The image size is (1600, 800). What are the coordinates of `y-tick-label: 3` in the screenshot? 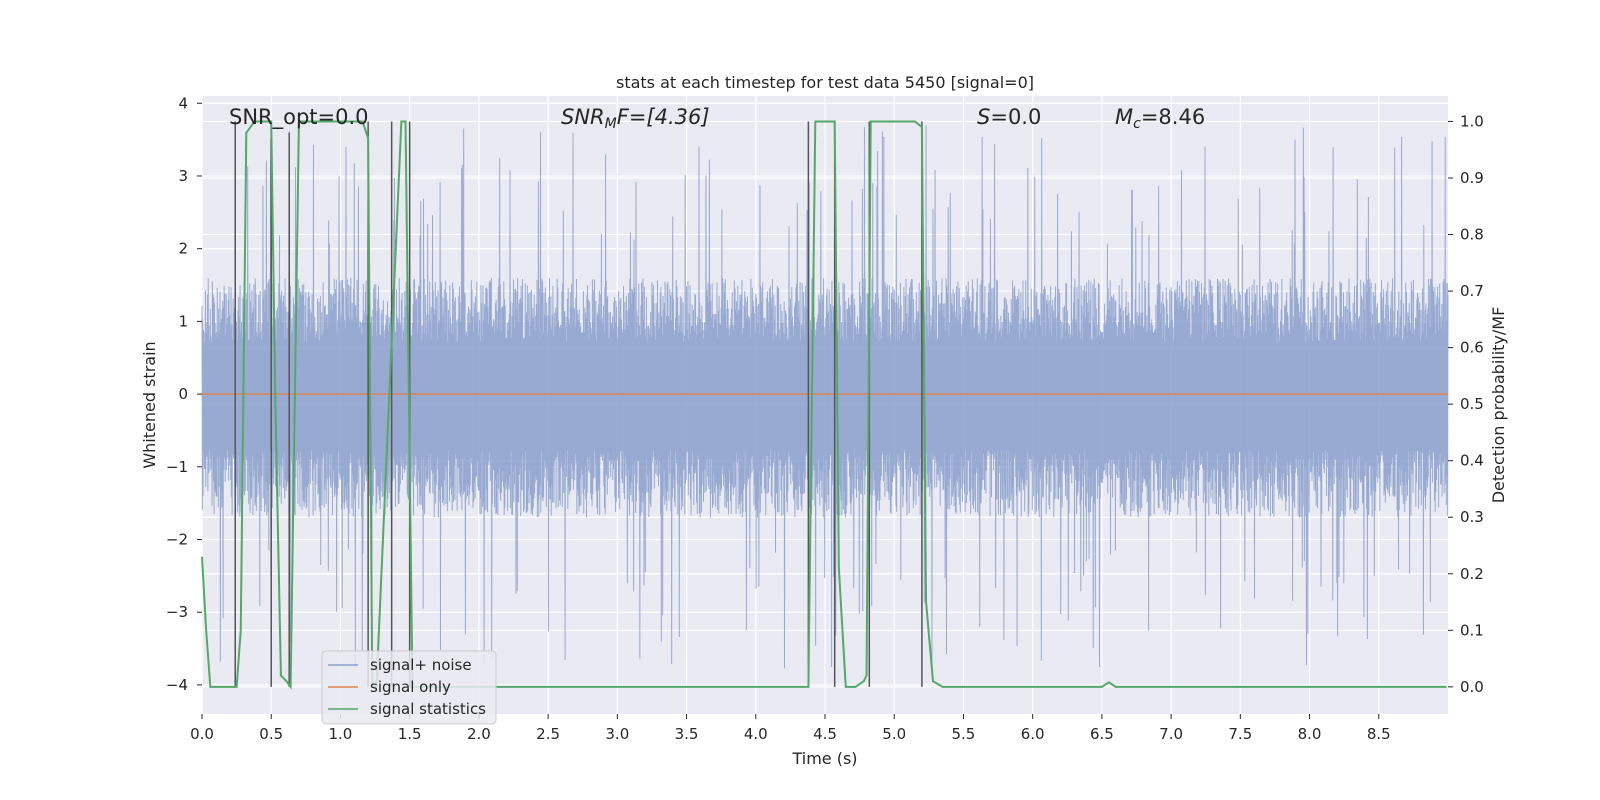 It's located at (183, 176).